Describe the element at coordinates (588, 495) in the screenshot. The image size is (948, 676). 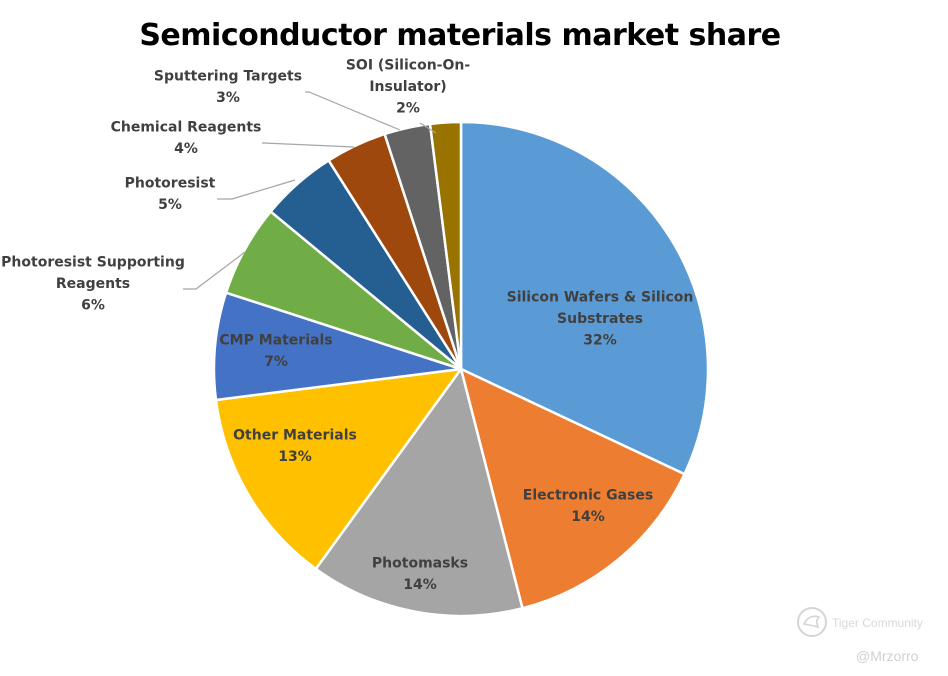
I see `slice-name-label: Electronic Gases` at that location.